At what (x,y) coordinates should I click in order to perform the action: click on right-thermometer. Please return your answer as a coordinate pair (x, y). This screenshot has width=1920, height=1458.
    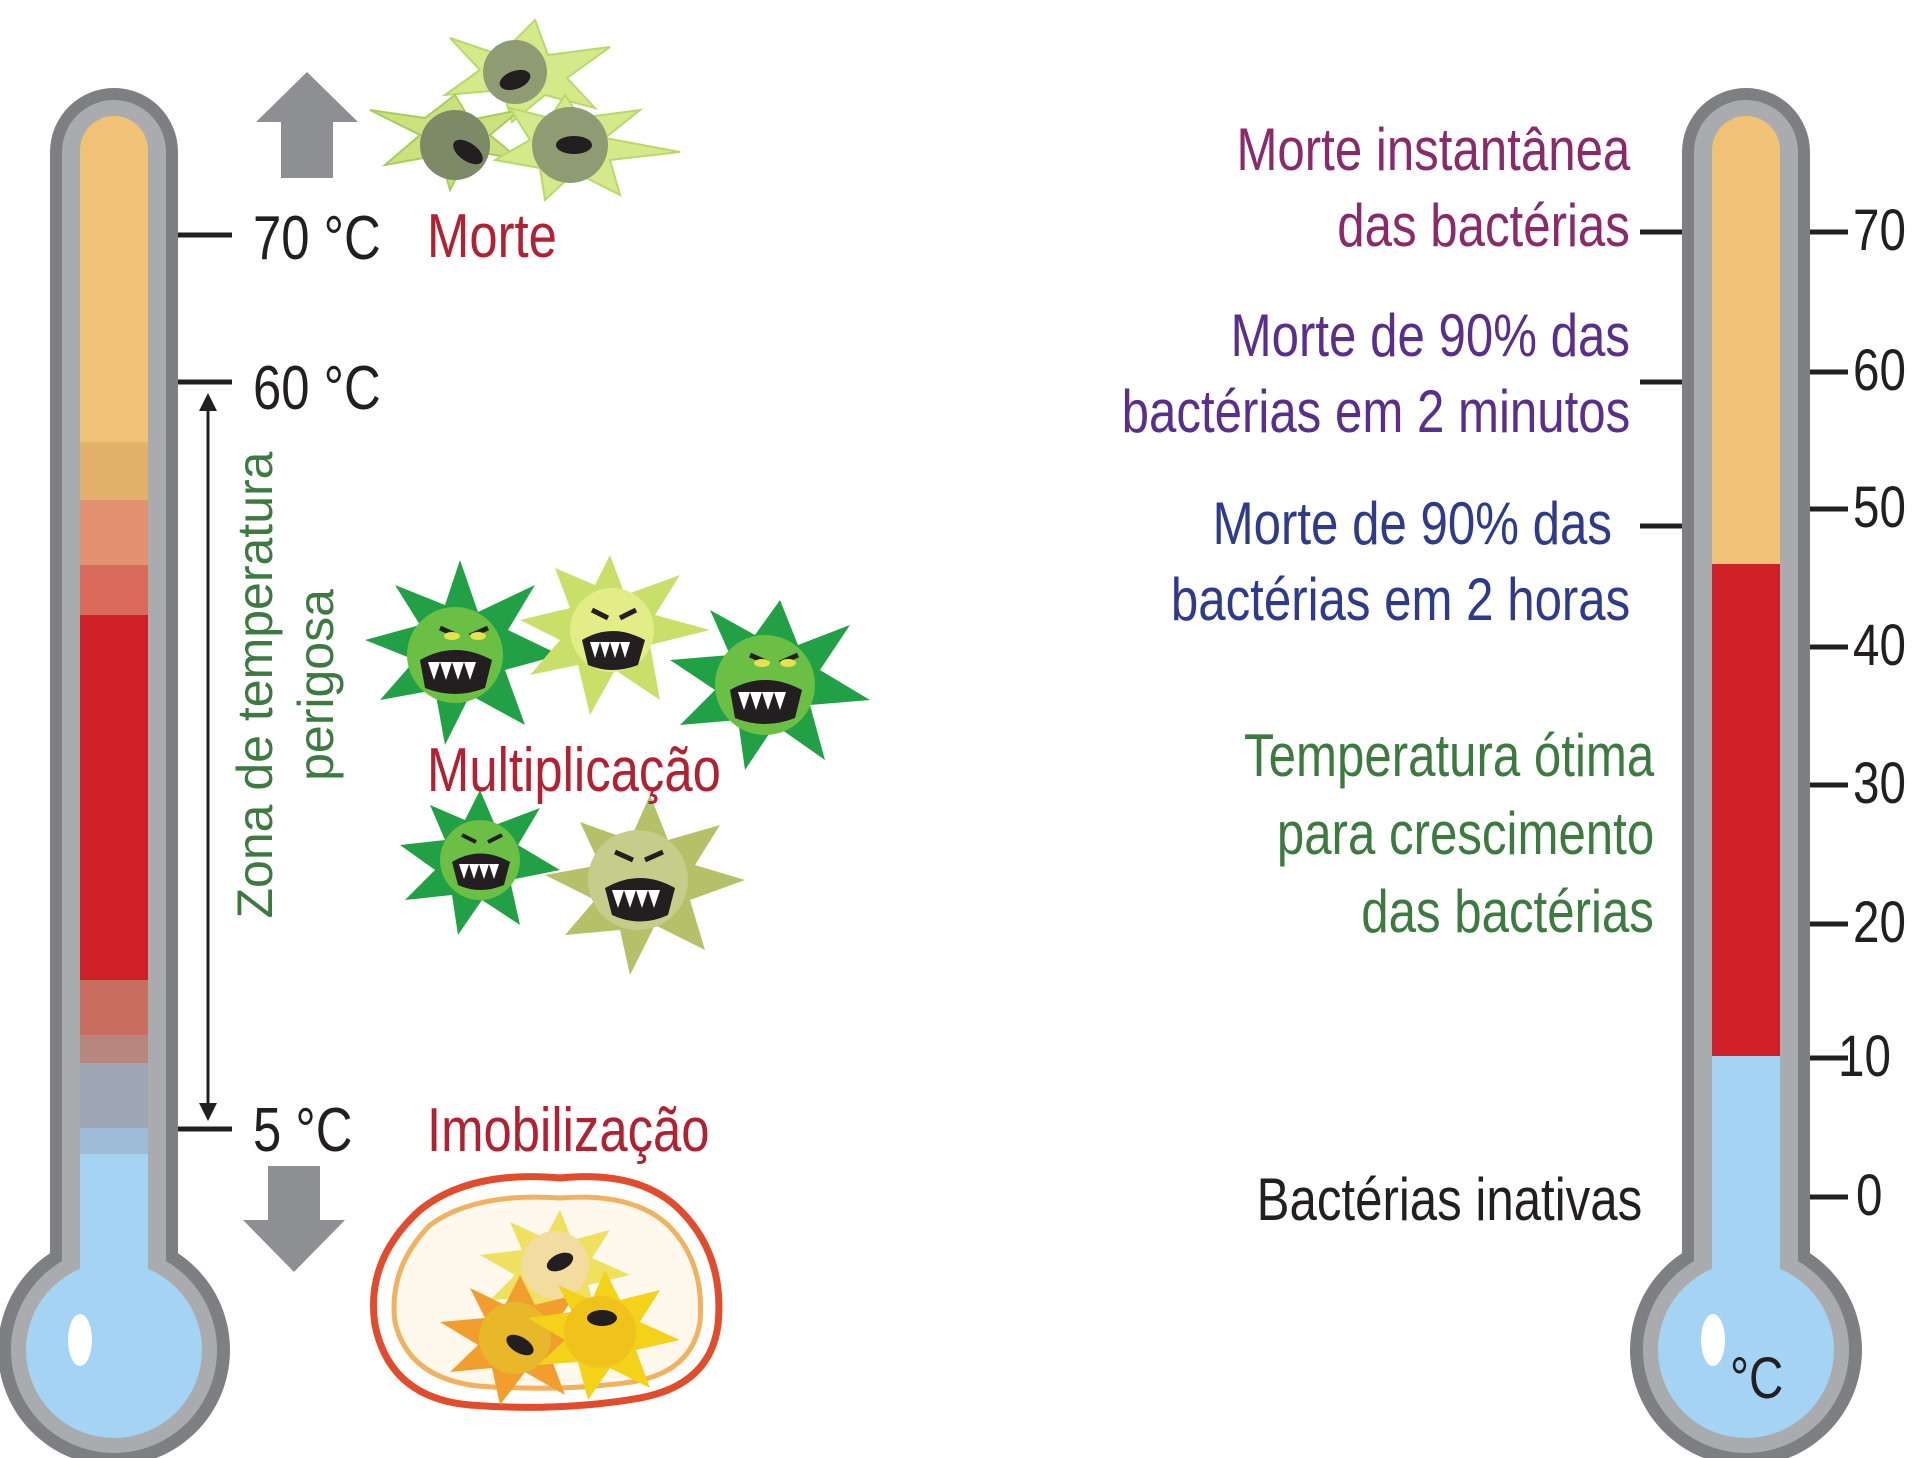
    Looking at the image, I should click on (1746, 773).